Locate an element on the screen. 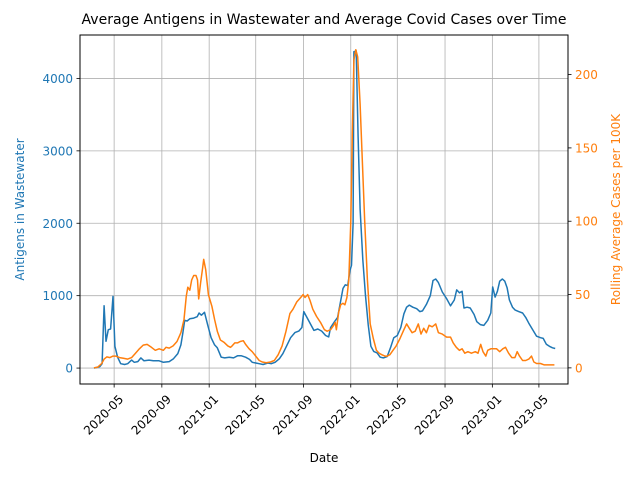  x-axis-label: Date is located at coordinates (324, 458).